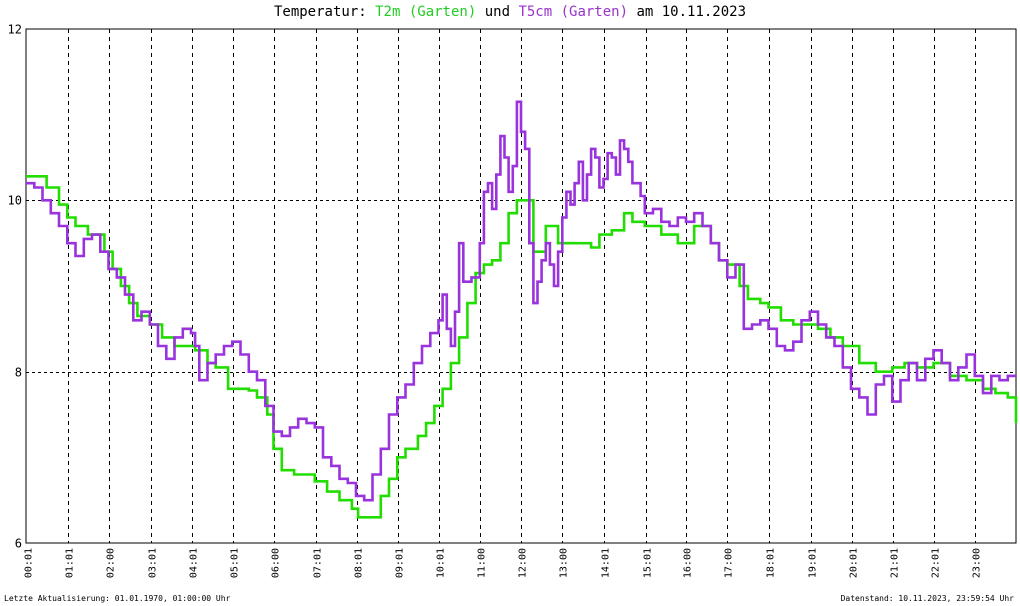 The image size is (1020, 606). Describe the element at coordinates (729, 563) in the screenshot. I see `x-tick-label: 17:00` at that location.